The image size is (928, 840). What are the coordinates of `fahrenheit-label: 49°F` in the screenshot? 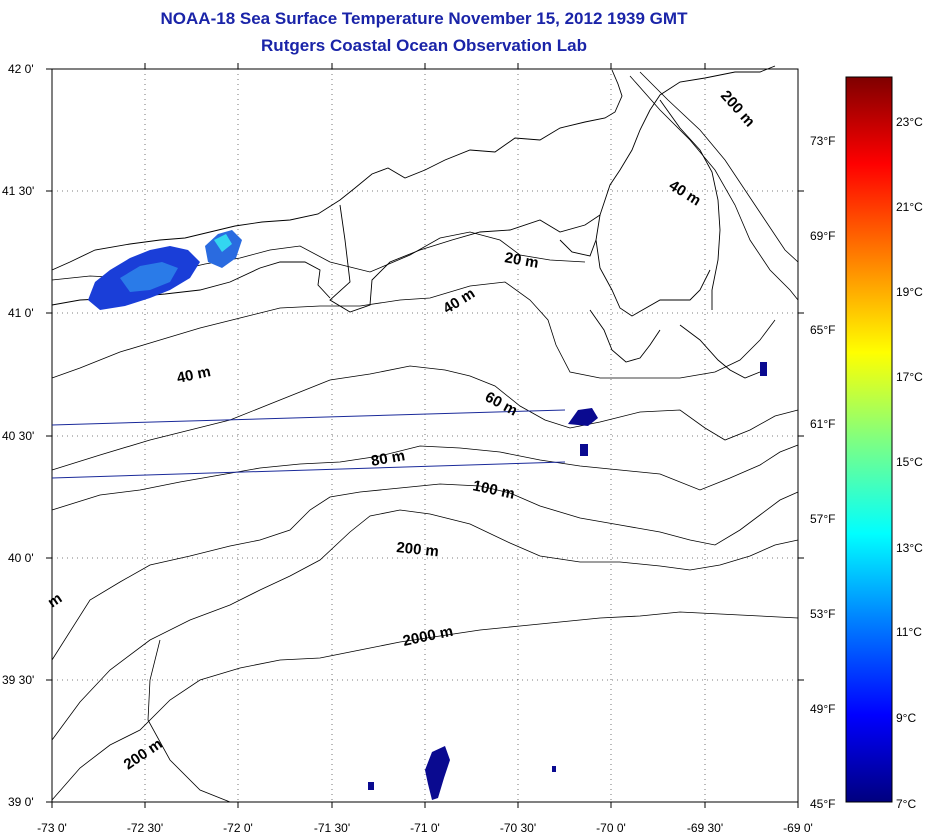 It's located at (822, 709).